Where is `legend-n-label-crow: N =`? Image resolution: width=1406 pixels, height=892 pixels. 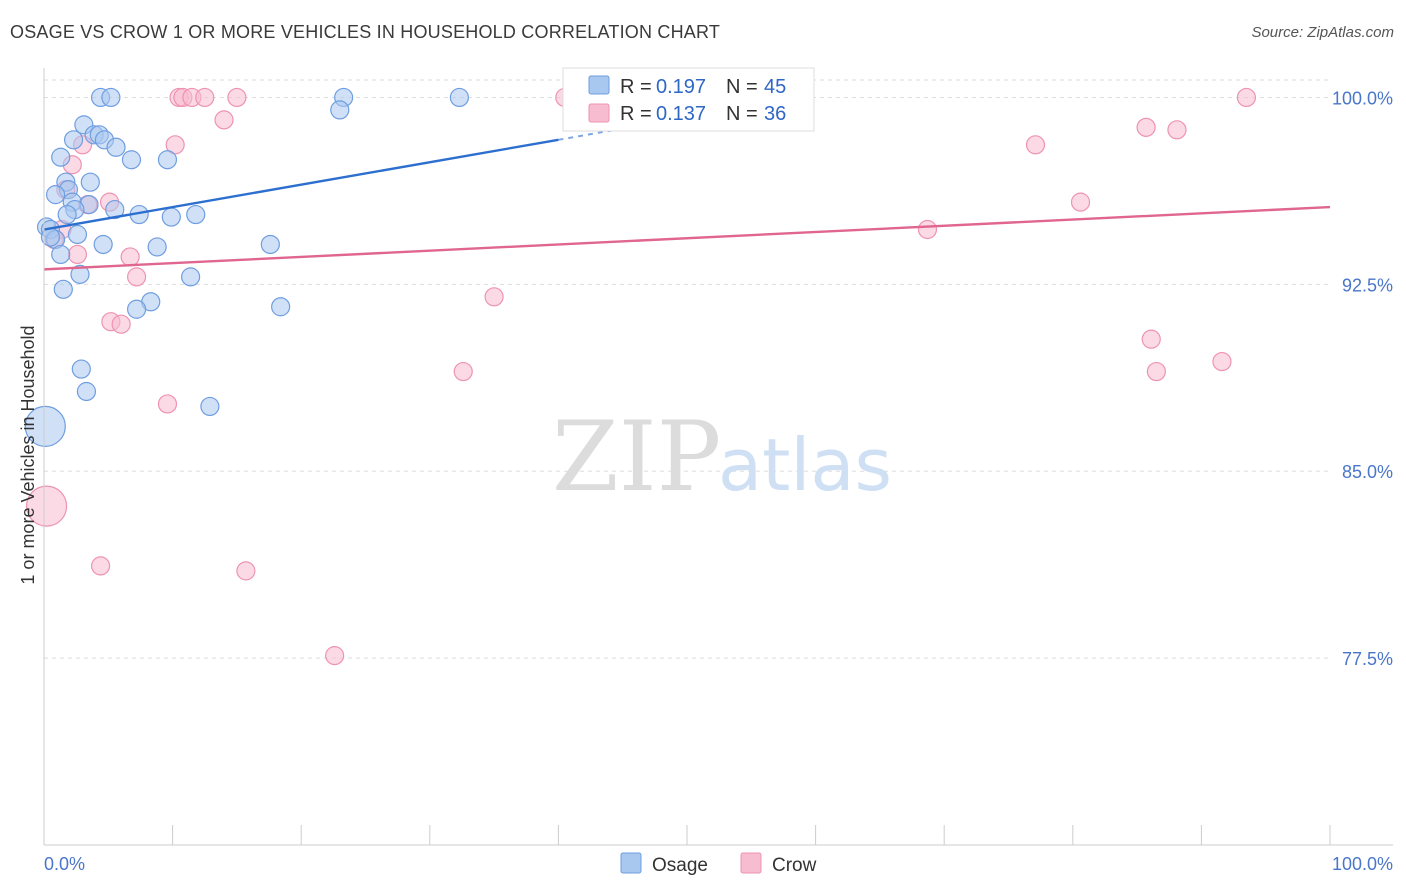
legend-n-label-crow: N = is located at coordinates (742, 114).